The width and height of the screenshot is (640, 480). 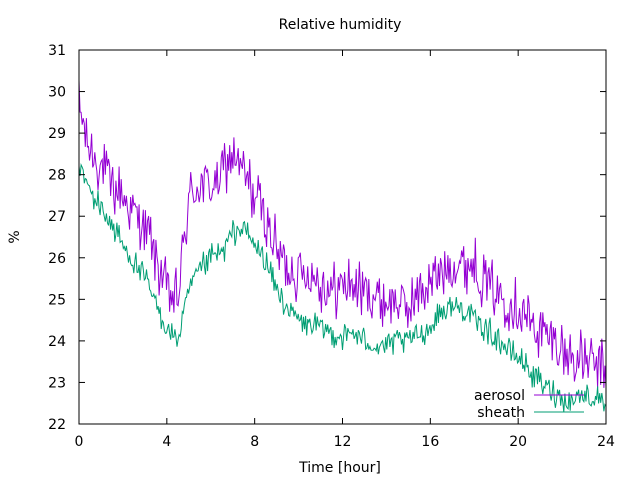 What do you see at coordinates (57, 134) in the screenshot?
I see `y-tick-label: 29` at bounding box center [57, 134].